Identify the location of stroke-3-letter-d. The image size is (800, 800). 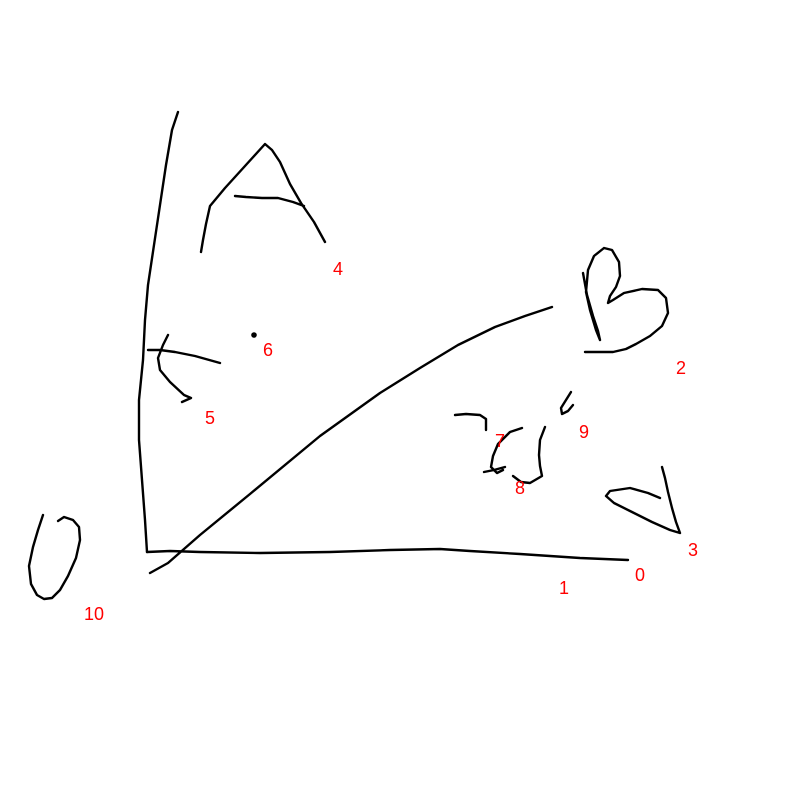
(643, 500).